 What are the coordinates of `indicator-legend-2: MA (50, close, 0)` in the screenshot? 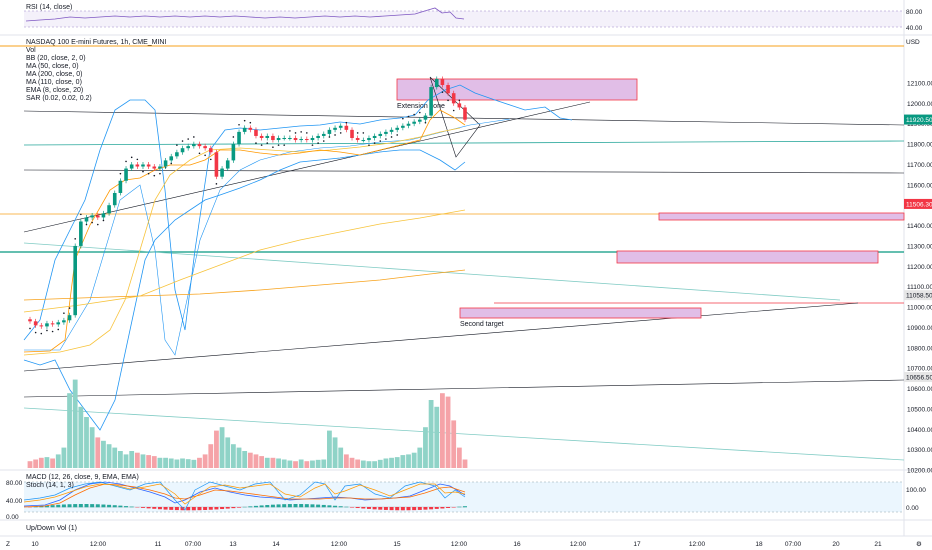 It's located at (52, 66).